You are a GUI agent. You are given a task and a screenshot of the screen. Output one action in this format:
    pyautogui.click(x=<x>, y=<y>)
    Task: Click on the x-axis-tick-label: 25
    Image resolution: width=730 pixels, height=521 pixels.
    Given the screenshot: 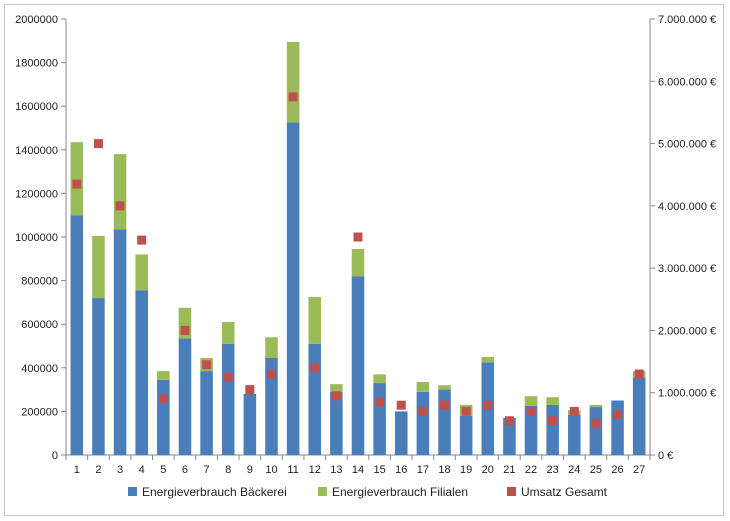 What is the action you would take?
    pyautogui.click(x=596, y=470)
    